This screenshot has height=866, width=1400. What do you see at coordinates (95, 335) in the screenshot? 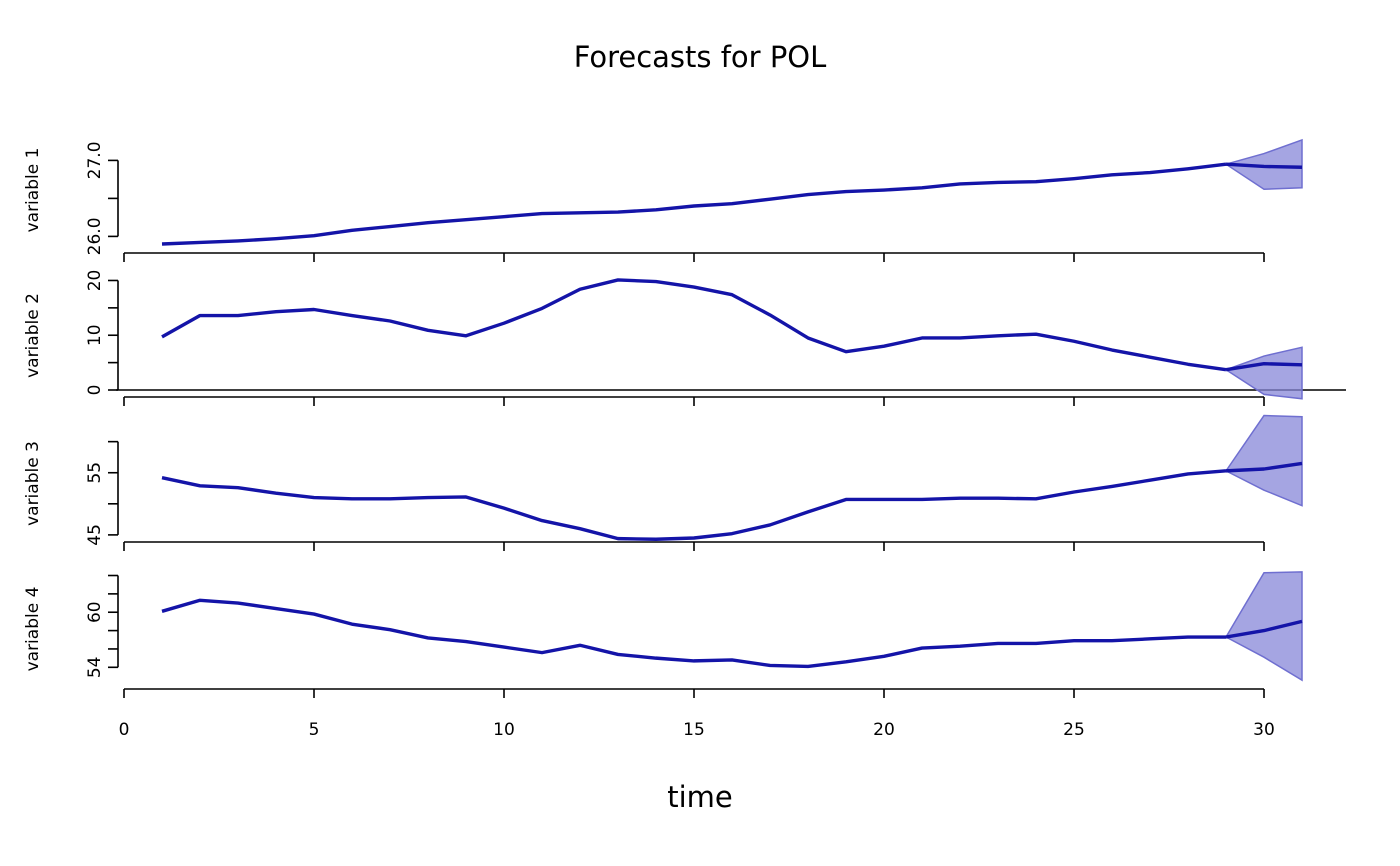
I see `variable-2-y-tick-label: 10` at bounding box center [95, 335].